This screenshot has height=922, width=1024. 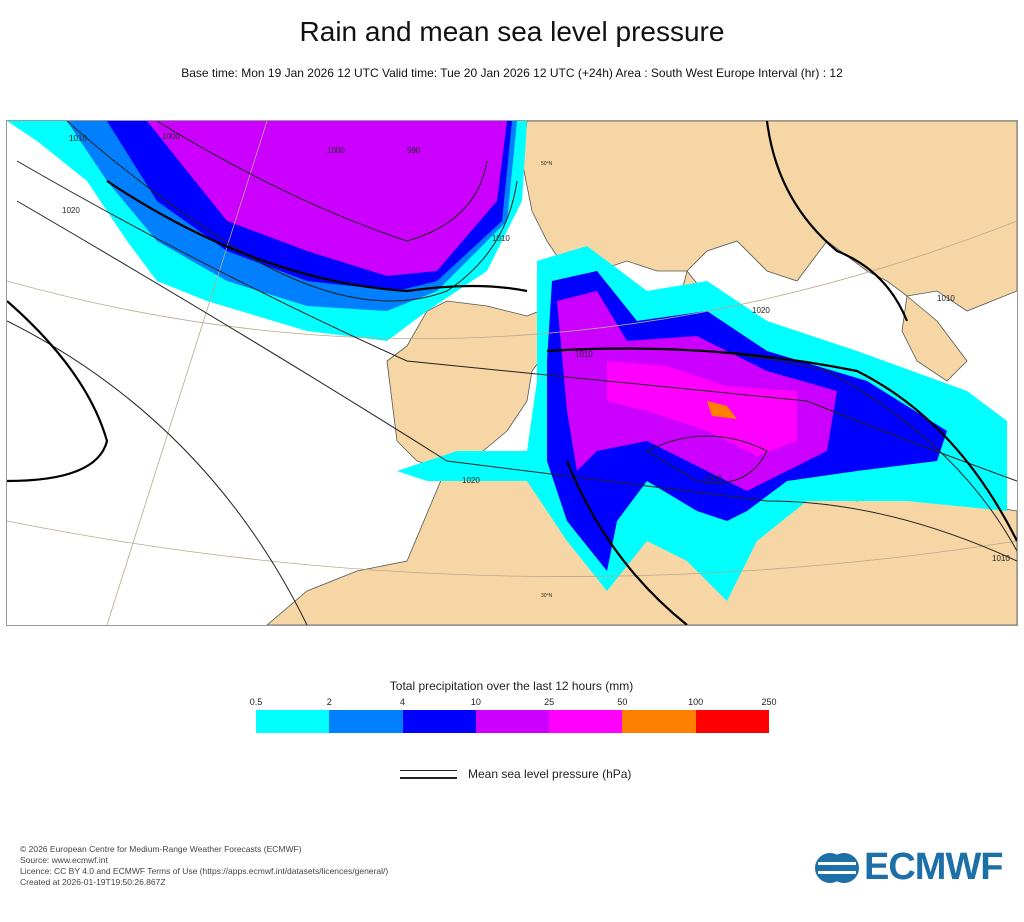 What do you see at coordinates (93, 882) in the screenshot?
I see `footer-created: Created at 2026-01-19T19:50:26.867Z` at bounding box center [93, 882].